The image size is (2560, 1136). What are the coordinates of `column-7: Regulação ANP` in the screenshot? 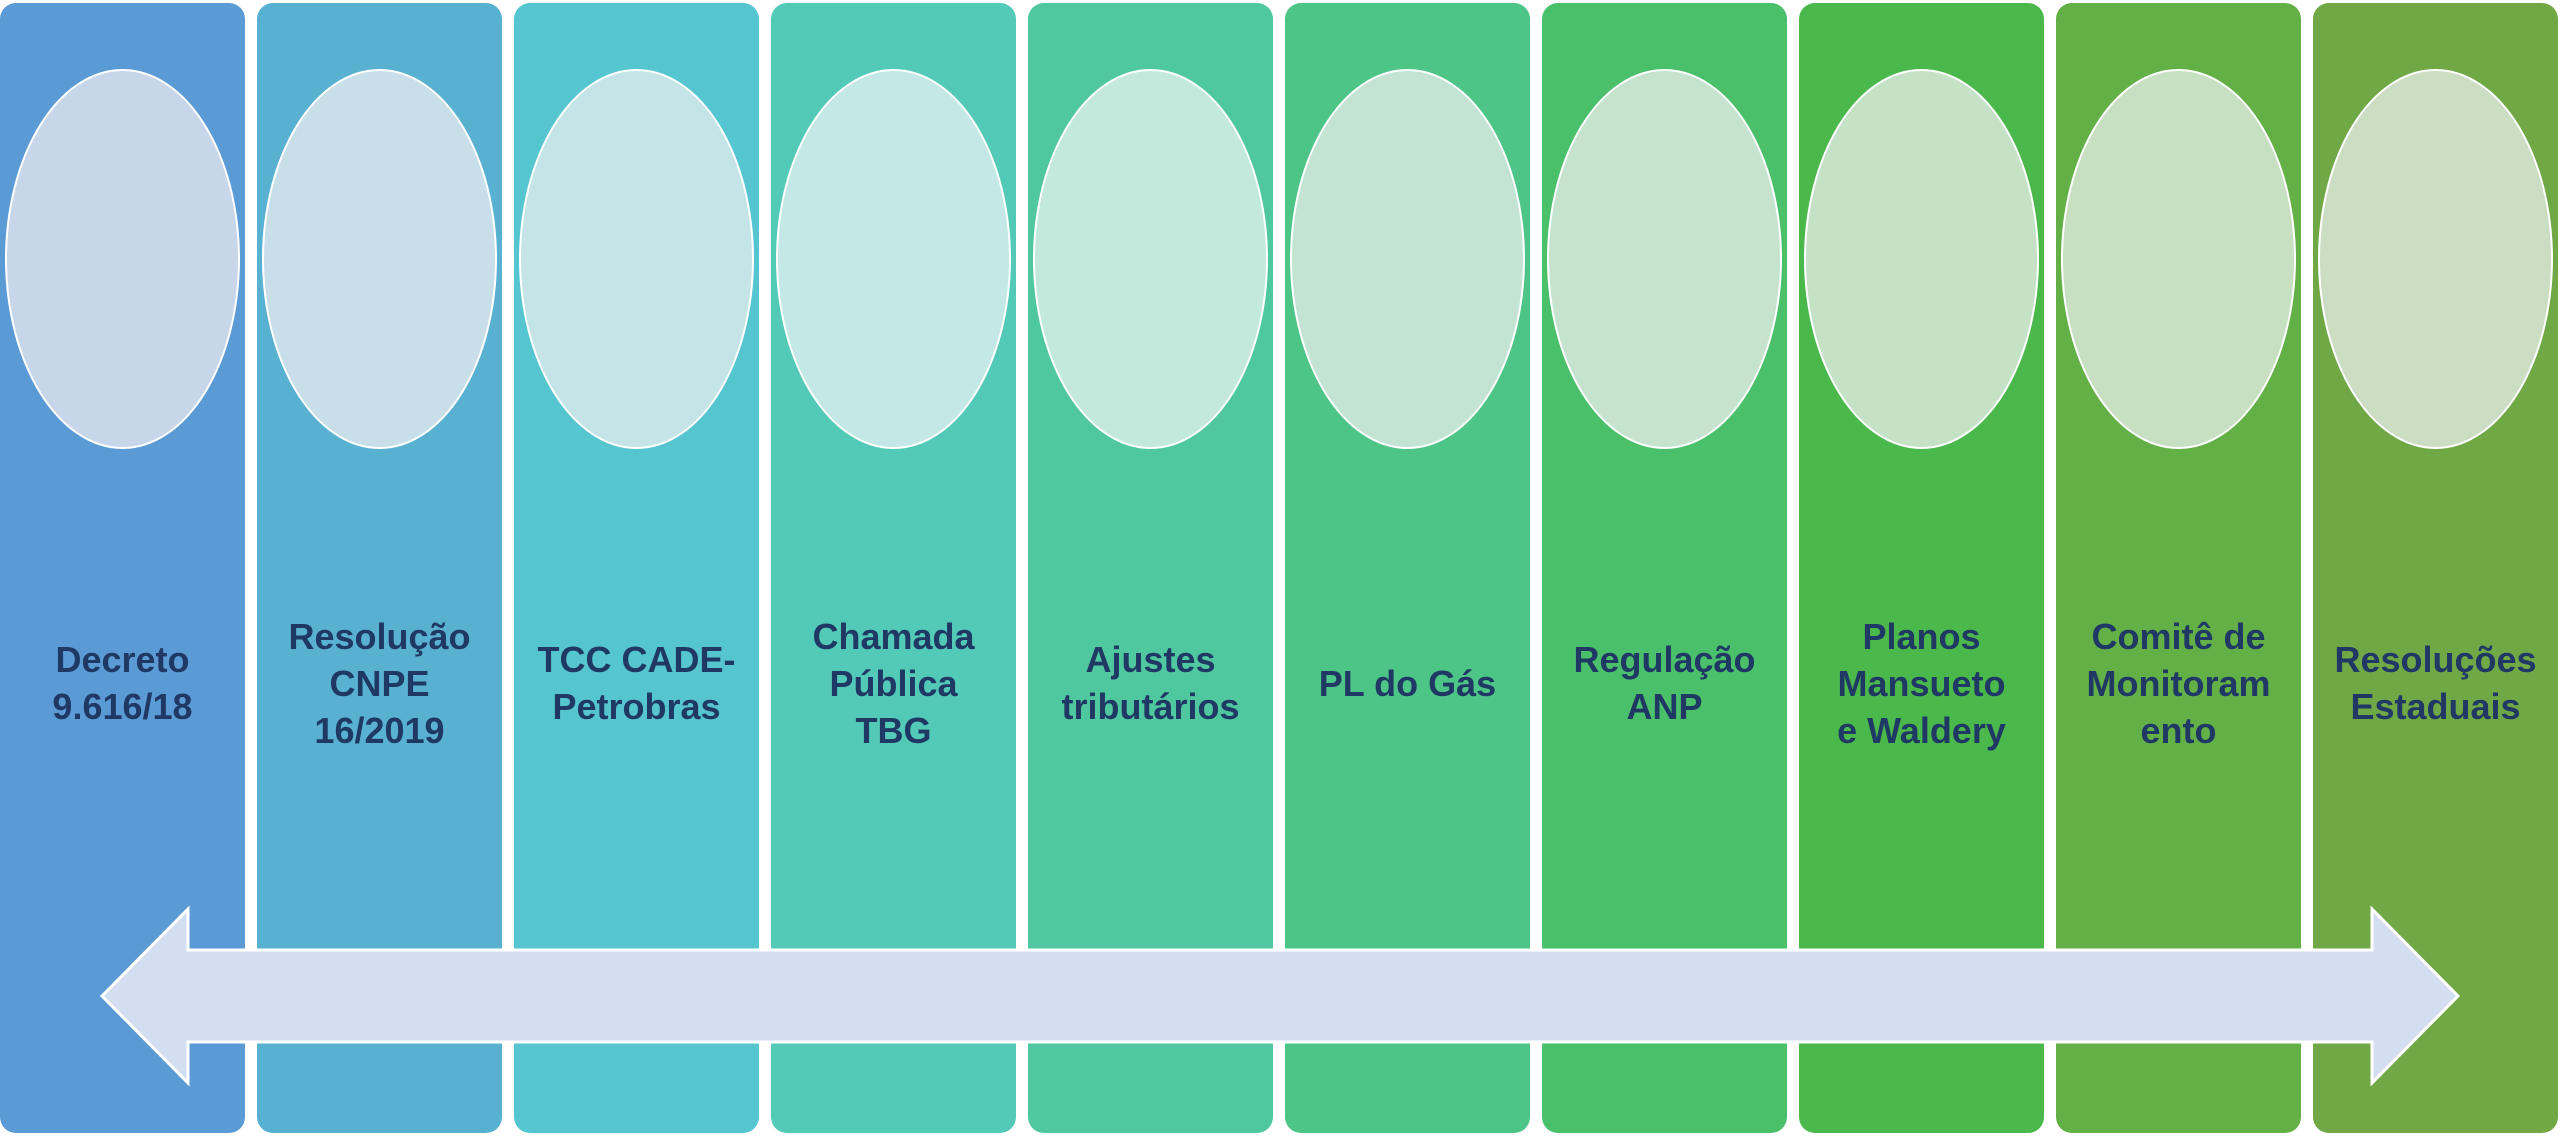 It's located at (1664, 568).